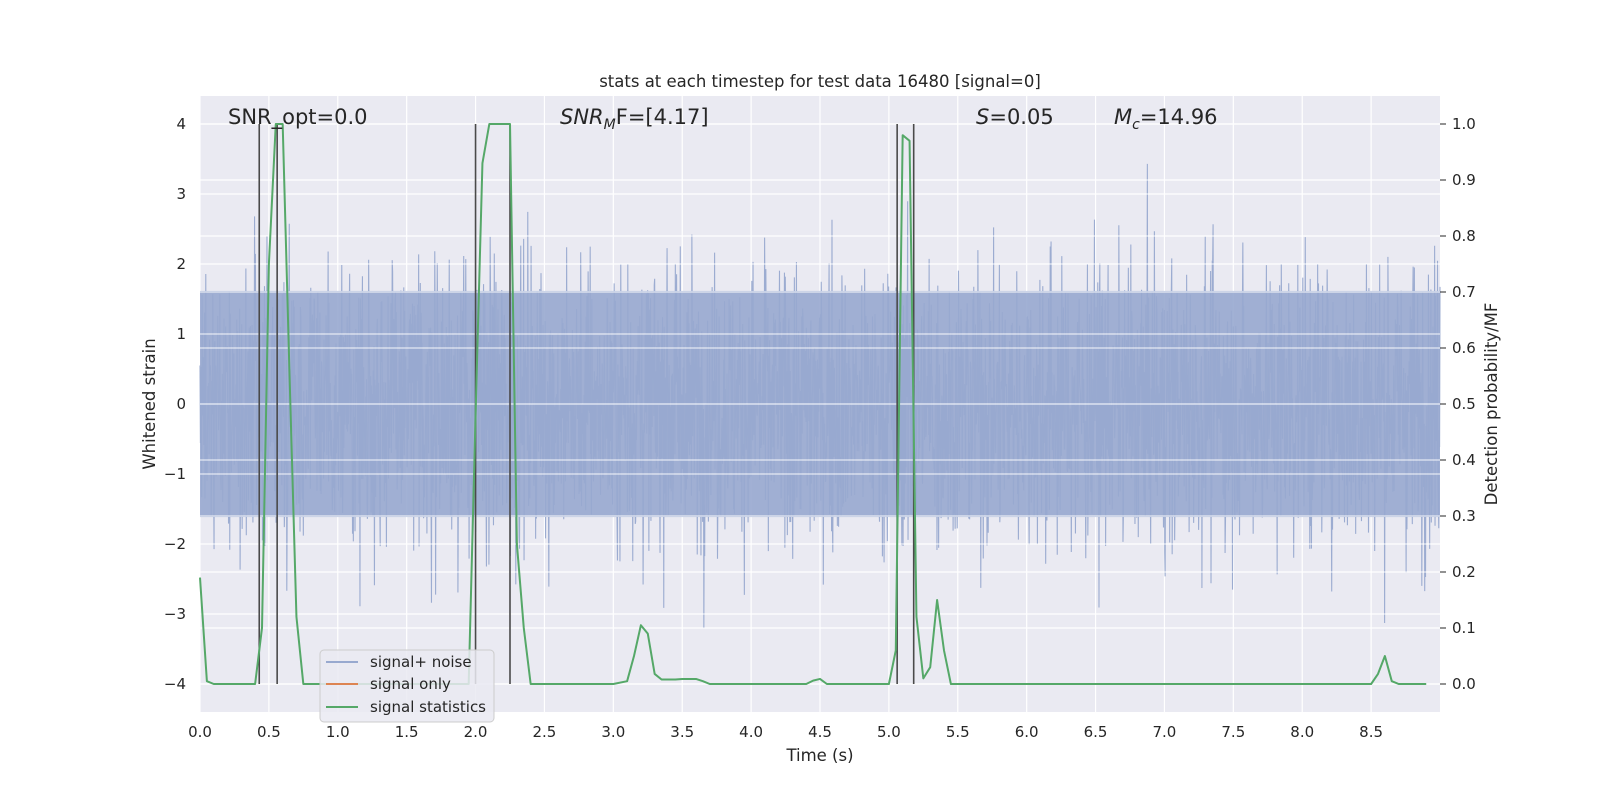 Image resolution: width=1600 pixels, height=800 pixels. Describe the element at coordinates (338, 732) in the screenshot. I see `x-tick-label: 1.0` at that location.